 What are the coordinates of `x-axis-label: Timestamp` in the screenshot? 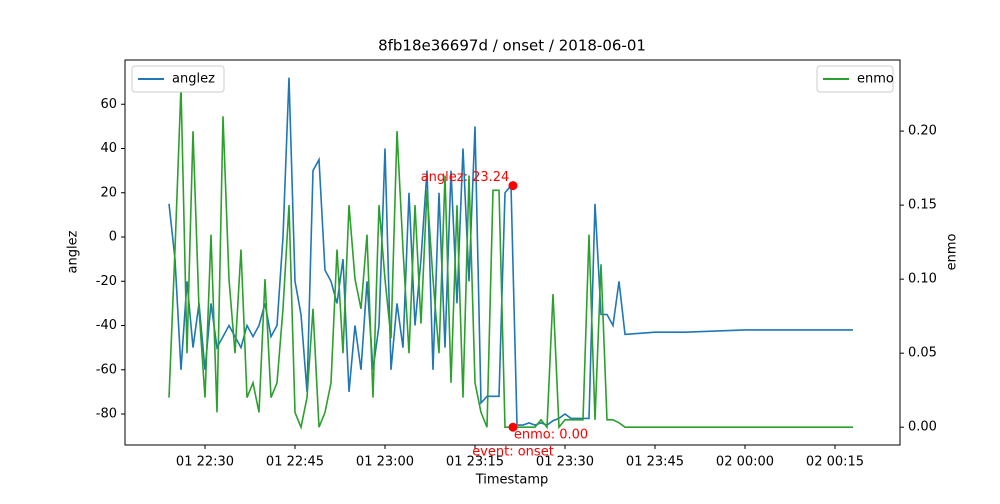 It's located at (512, 480).